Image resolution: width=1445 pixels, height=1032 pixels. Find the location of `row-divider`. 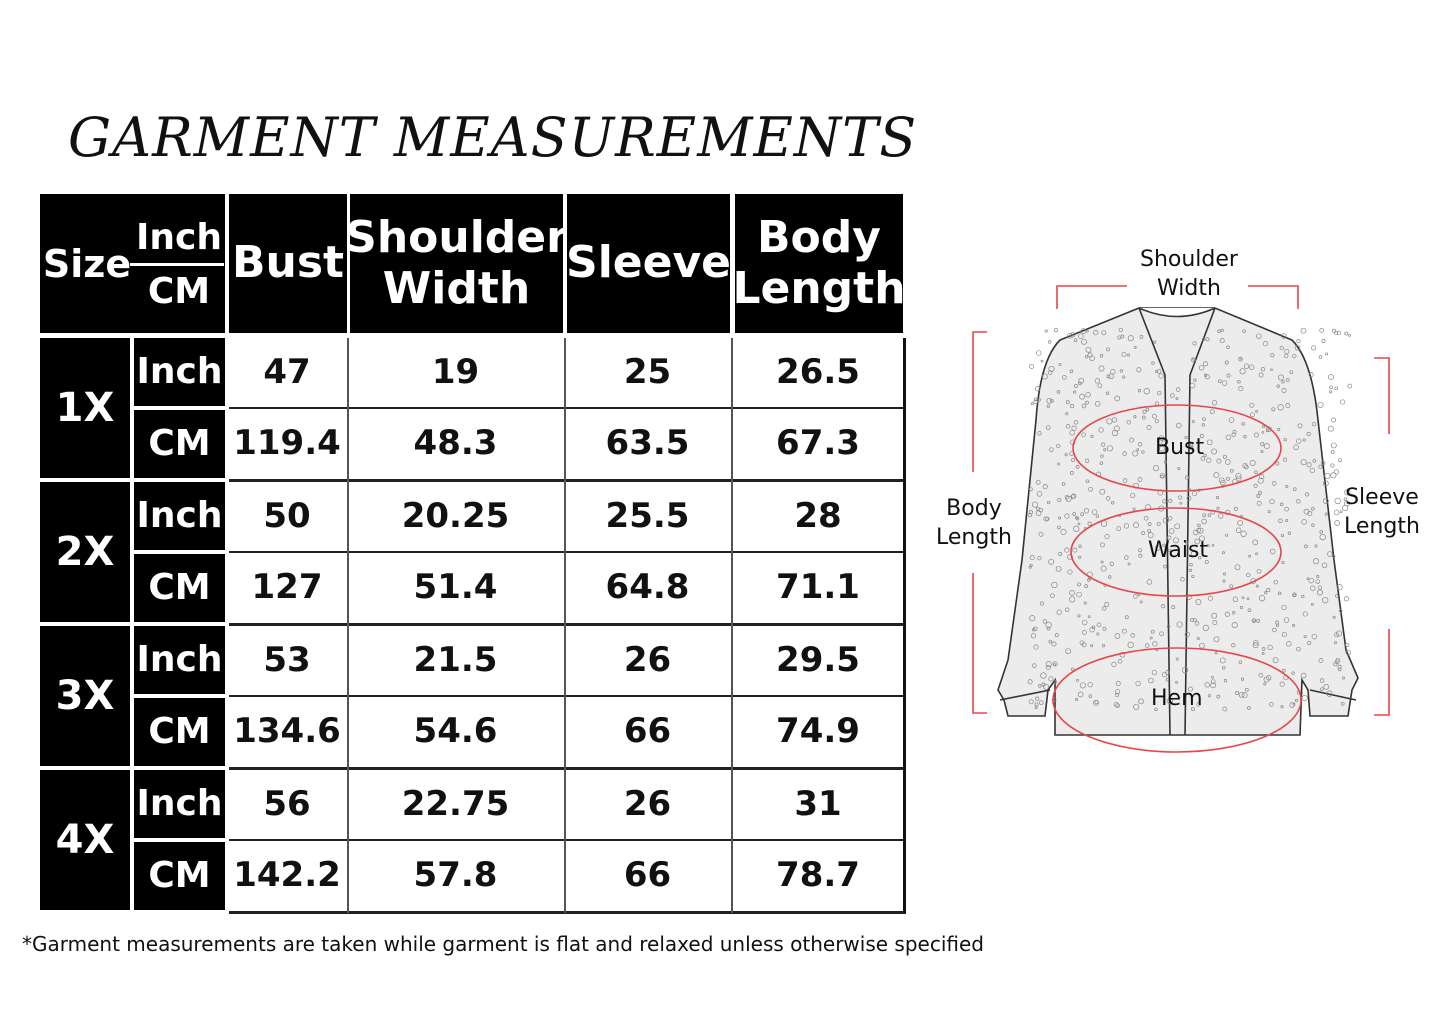

row-divider is located at coordinates (567, 408).